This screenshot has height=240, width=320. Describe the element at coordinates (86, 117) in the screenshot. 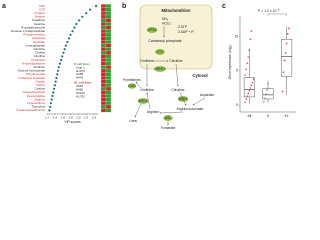

I see `x-tick-label: 2.2` at that location.